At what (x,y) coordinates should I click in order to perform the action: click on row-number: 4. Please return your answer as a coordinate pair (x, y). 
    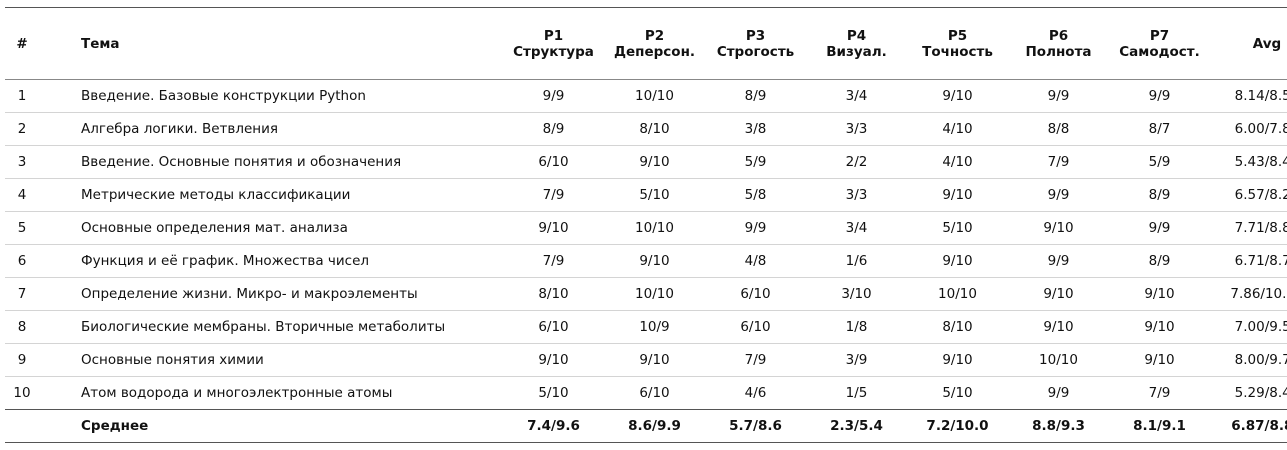
    Looking at the image, I should click on (22, 195).